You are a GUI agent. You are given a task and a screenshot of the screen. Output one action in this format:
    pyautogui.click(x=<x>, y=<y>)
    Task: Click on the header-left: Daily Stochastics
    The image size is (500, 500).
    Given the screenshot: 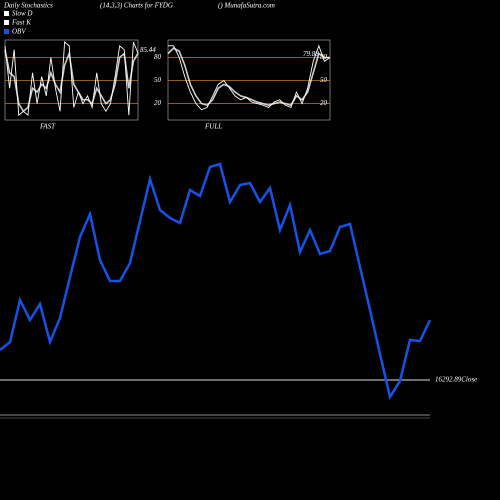 What is the action you would take?
    pyautogui.click(x=28, y=6)
    